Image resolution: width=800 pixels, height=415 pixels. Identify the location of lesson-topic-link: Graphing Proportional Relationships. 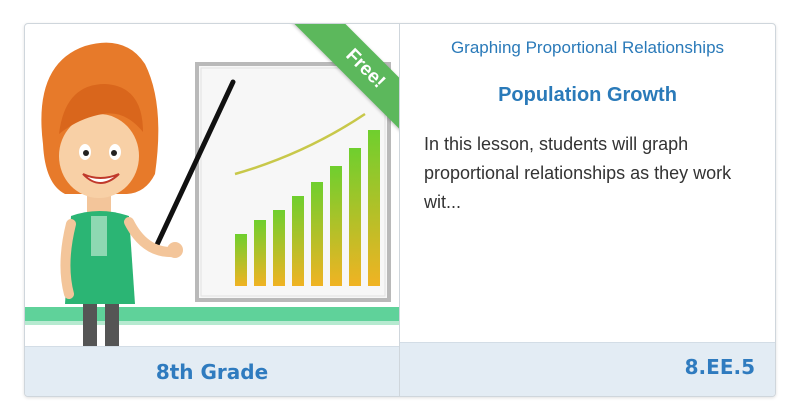
(587, 47).